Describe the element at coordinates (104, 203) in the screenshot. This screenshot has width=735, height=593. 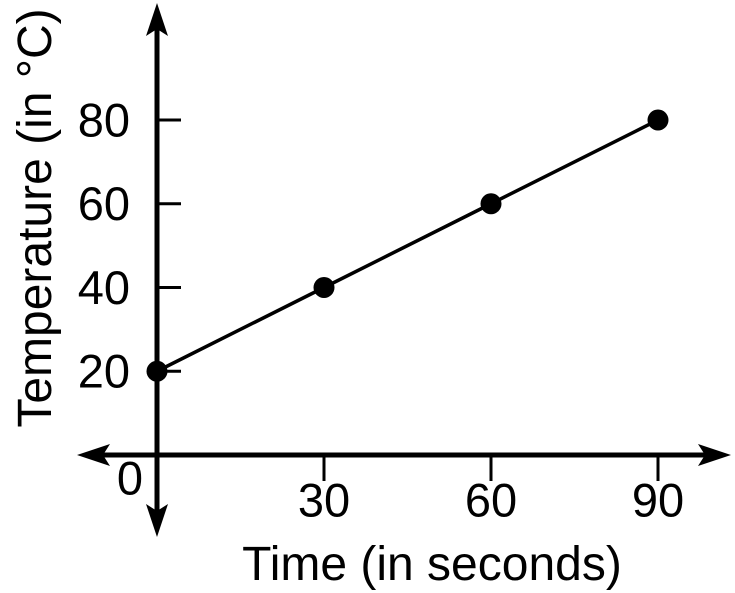
I see `y-tick-label: 60` at that location.